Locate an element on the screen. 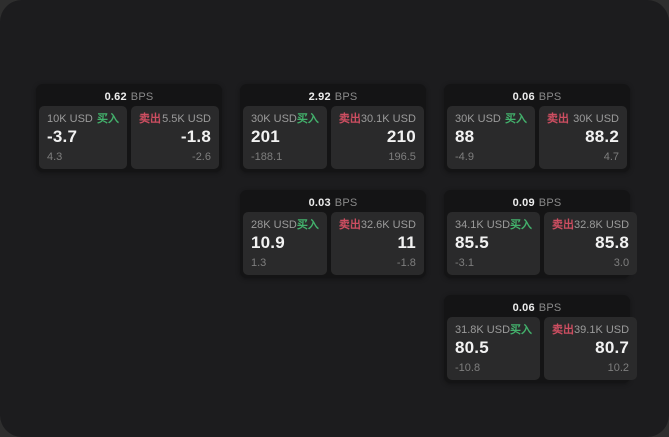 The width and height of the screenshot is (669, 437). sell-panel-top: 卖出 32.6K USD is located at coordinates (377, 225).